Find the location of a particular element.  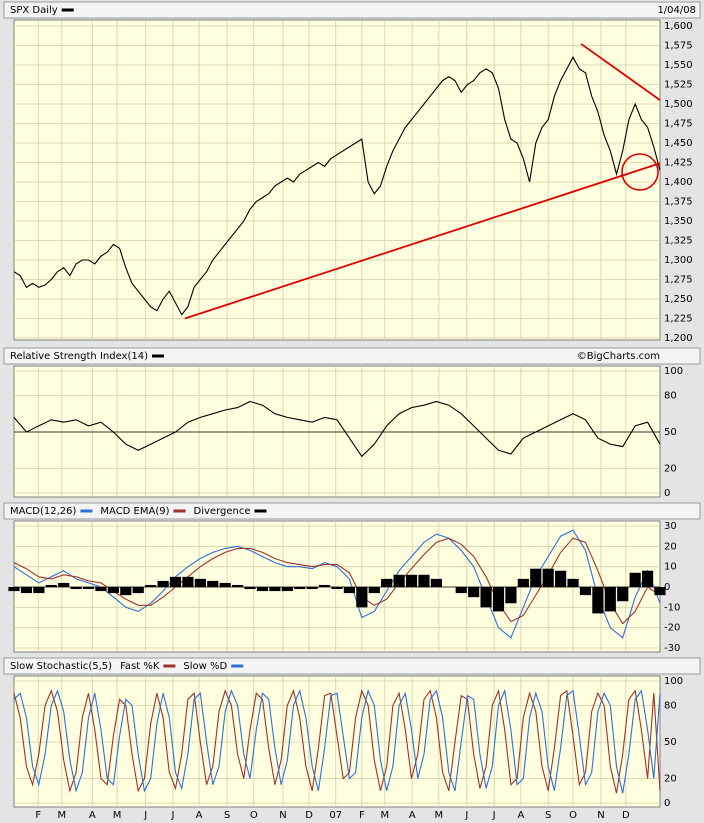

legend-label: Divergence is located at coordinates (222, 511).